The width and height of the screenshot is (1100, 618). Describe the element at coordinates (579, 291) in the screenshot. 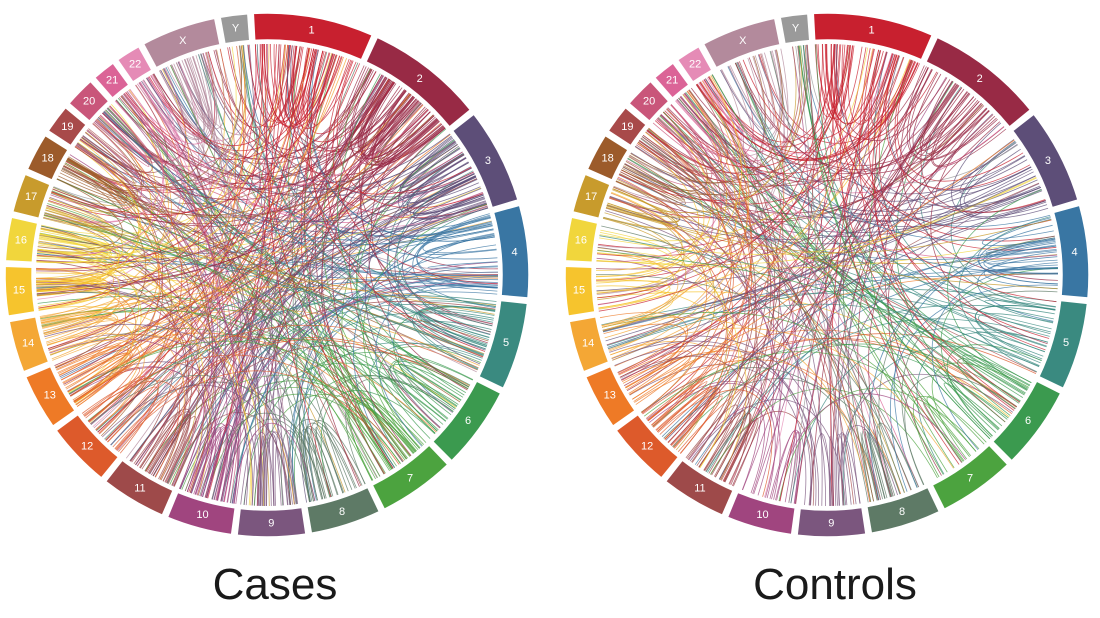

I see `chromosome-label-15: 15` at that location.